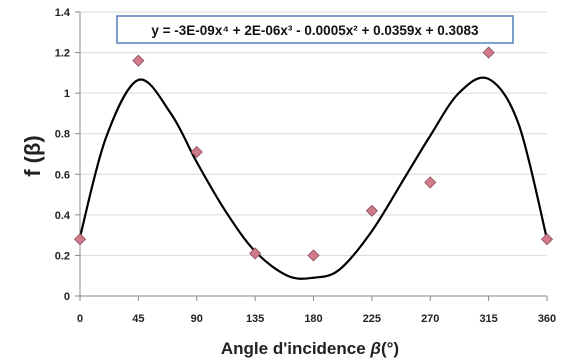 This screenshot has height=363, width=565. I want to click on y-axis-label-main: f (, so click(32, 165).